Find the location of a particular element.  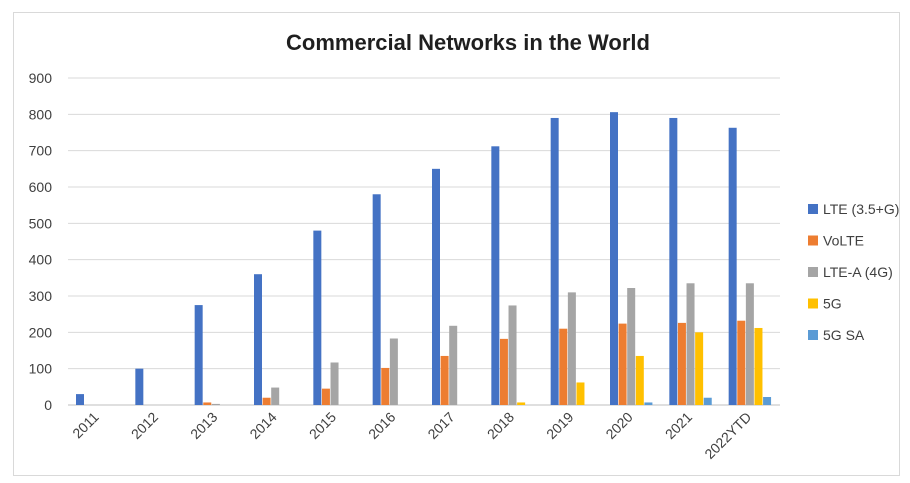

y-tick-label: 600 is located at coordinates (41, 187).